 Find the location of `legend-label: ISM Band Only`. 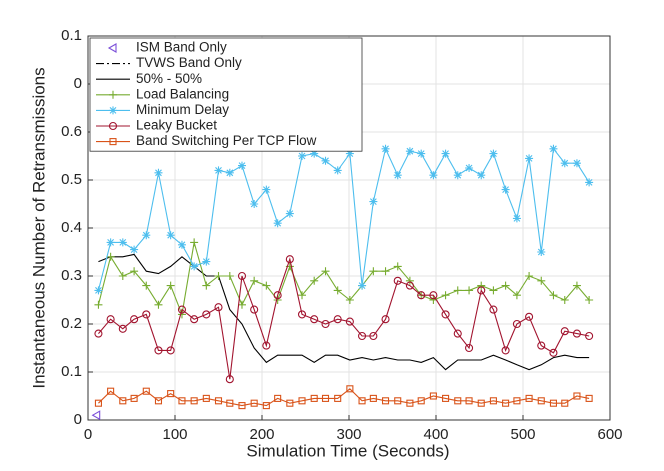

legend-label: ISM Band Only is located at coordinates (181, 47).